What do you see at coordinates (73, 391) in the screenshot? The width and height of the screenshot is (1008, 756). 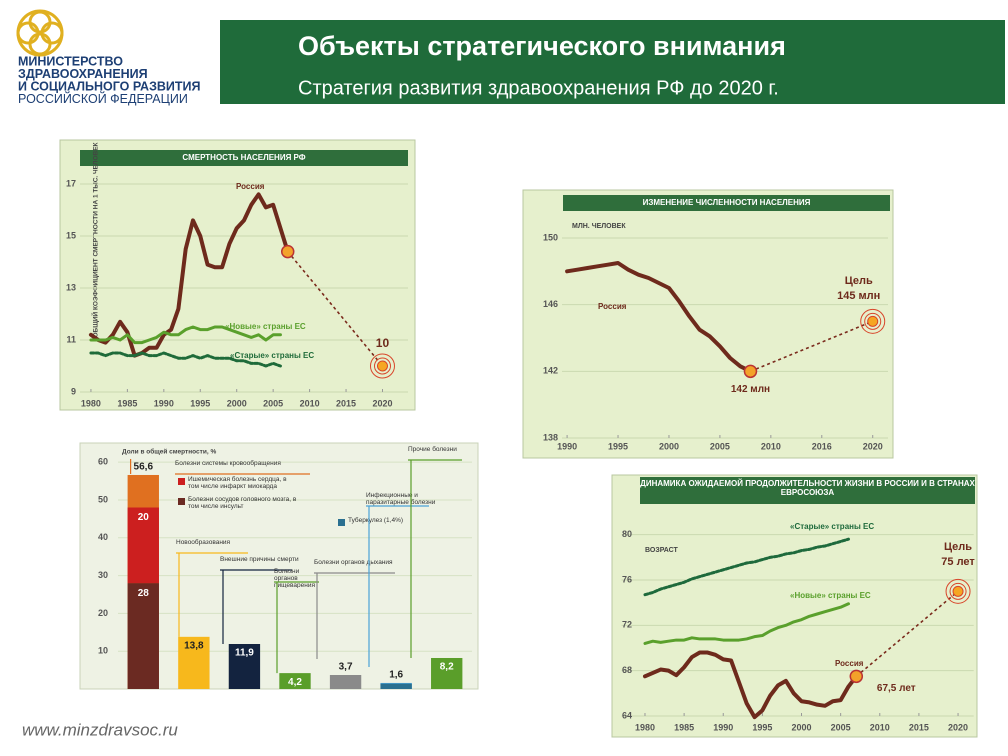 I see `y-tick-label: 9` at bounding box center [73, 391].